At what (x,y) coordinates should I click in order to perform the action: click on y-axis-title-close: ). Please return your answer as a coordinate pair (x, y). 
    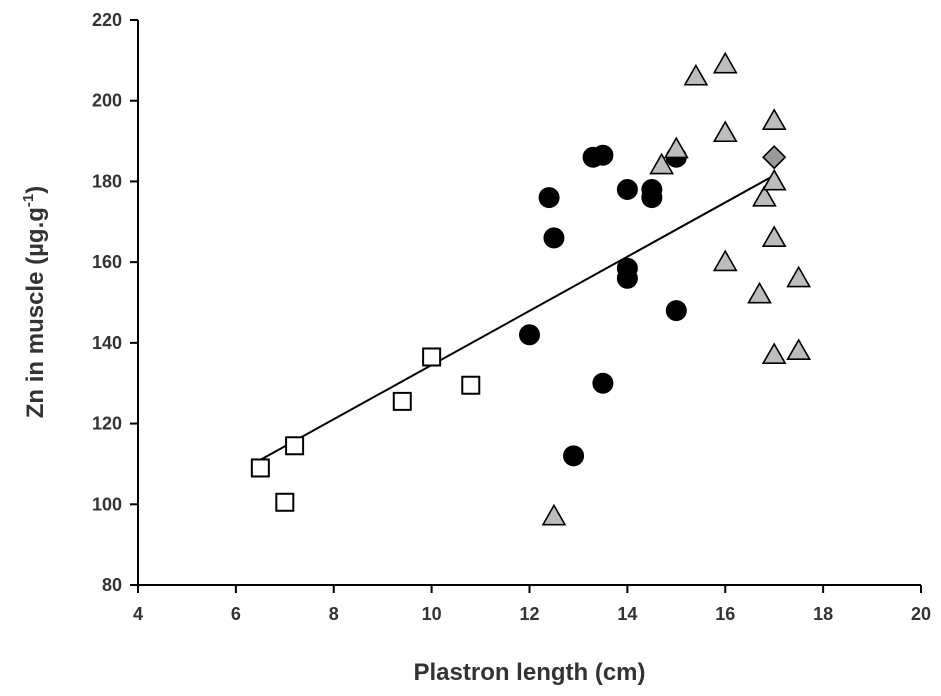
    Looking at the image, I should click on (35, 190).